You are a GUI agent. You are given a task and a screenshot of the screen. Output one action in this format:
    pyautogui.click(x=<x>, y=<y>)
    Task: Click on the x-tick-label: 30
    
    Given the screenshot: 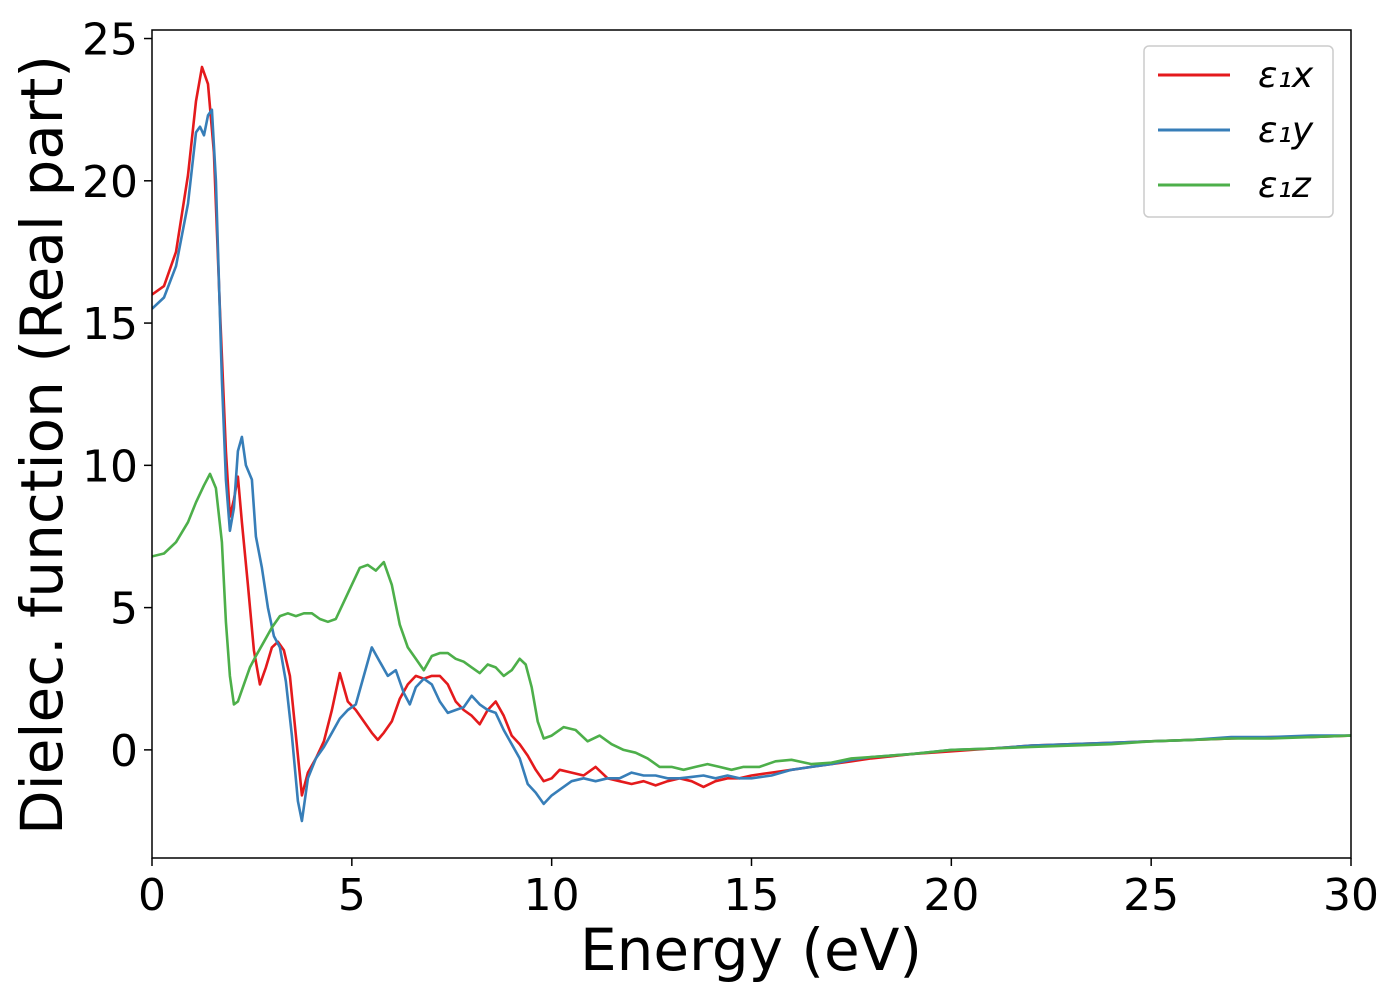 What is the action you would take?
    pyautogui.click(x=1351, y=895)
    